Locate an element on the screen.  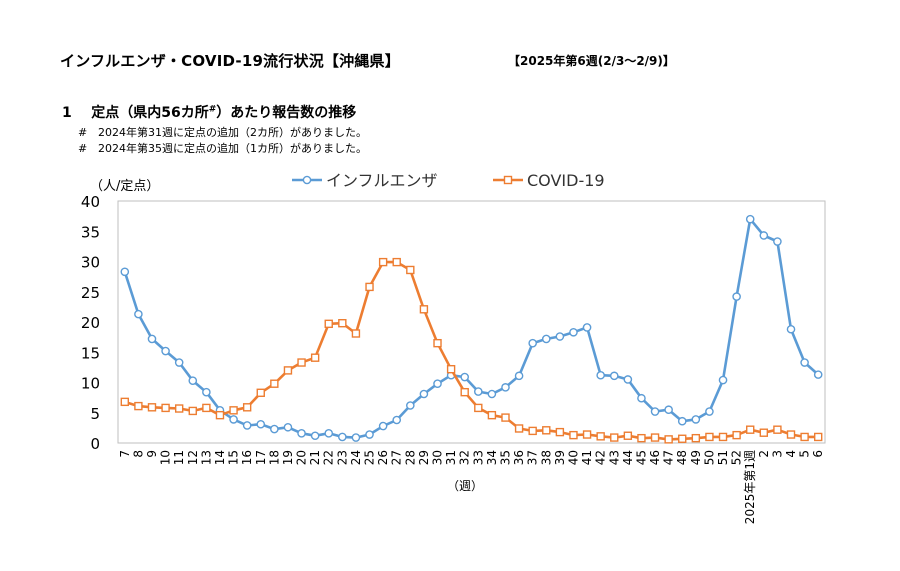
x-tick-label: 20 is located at coordinates (302, 457).